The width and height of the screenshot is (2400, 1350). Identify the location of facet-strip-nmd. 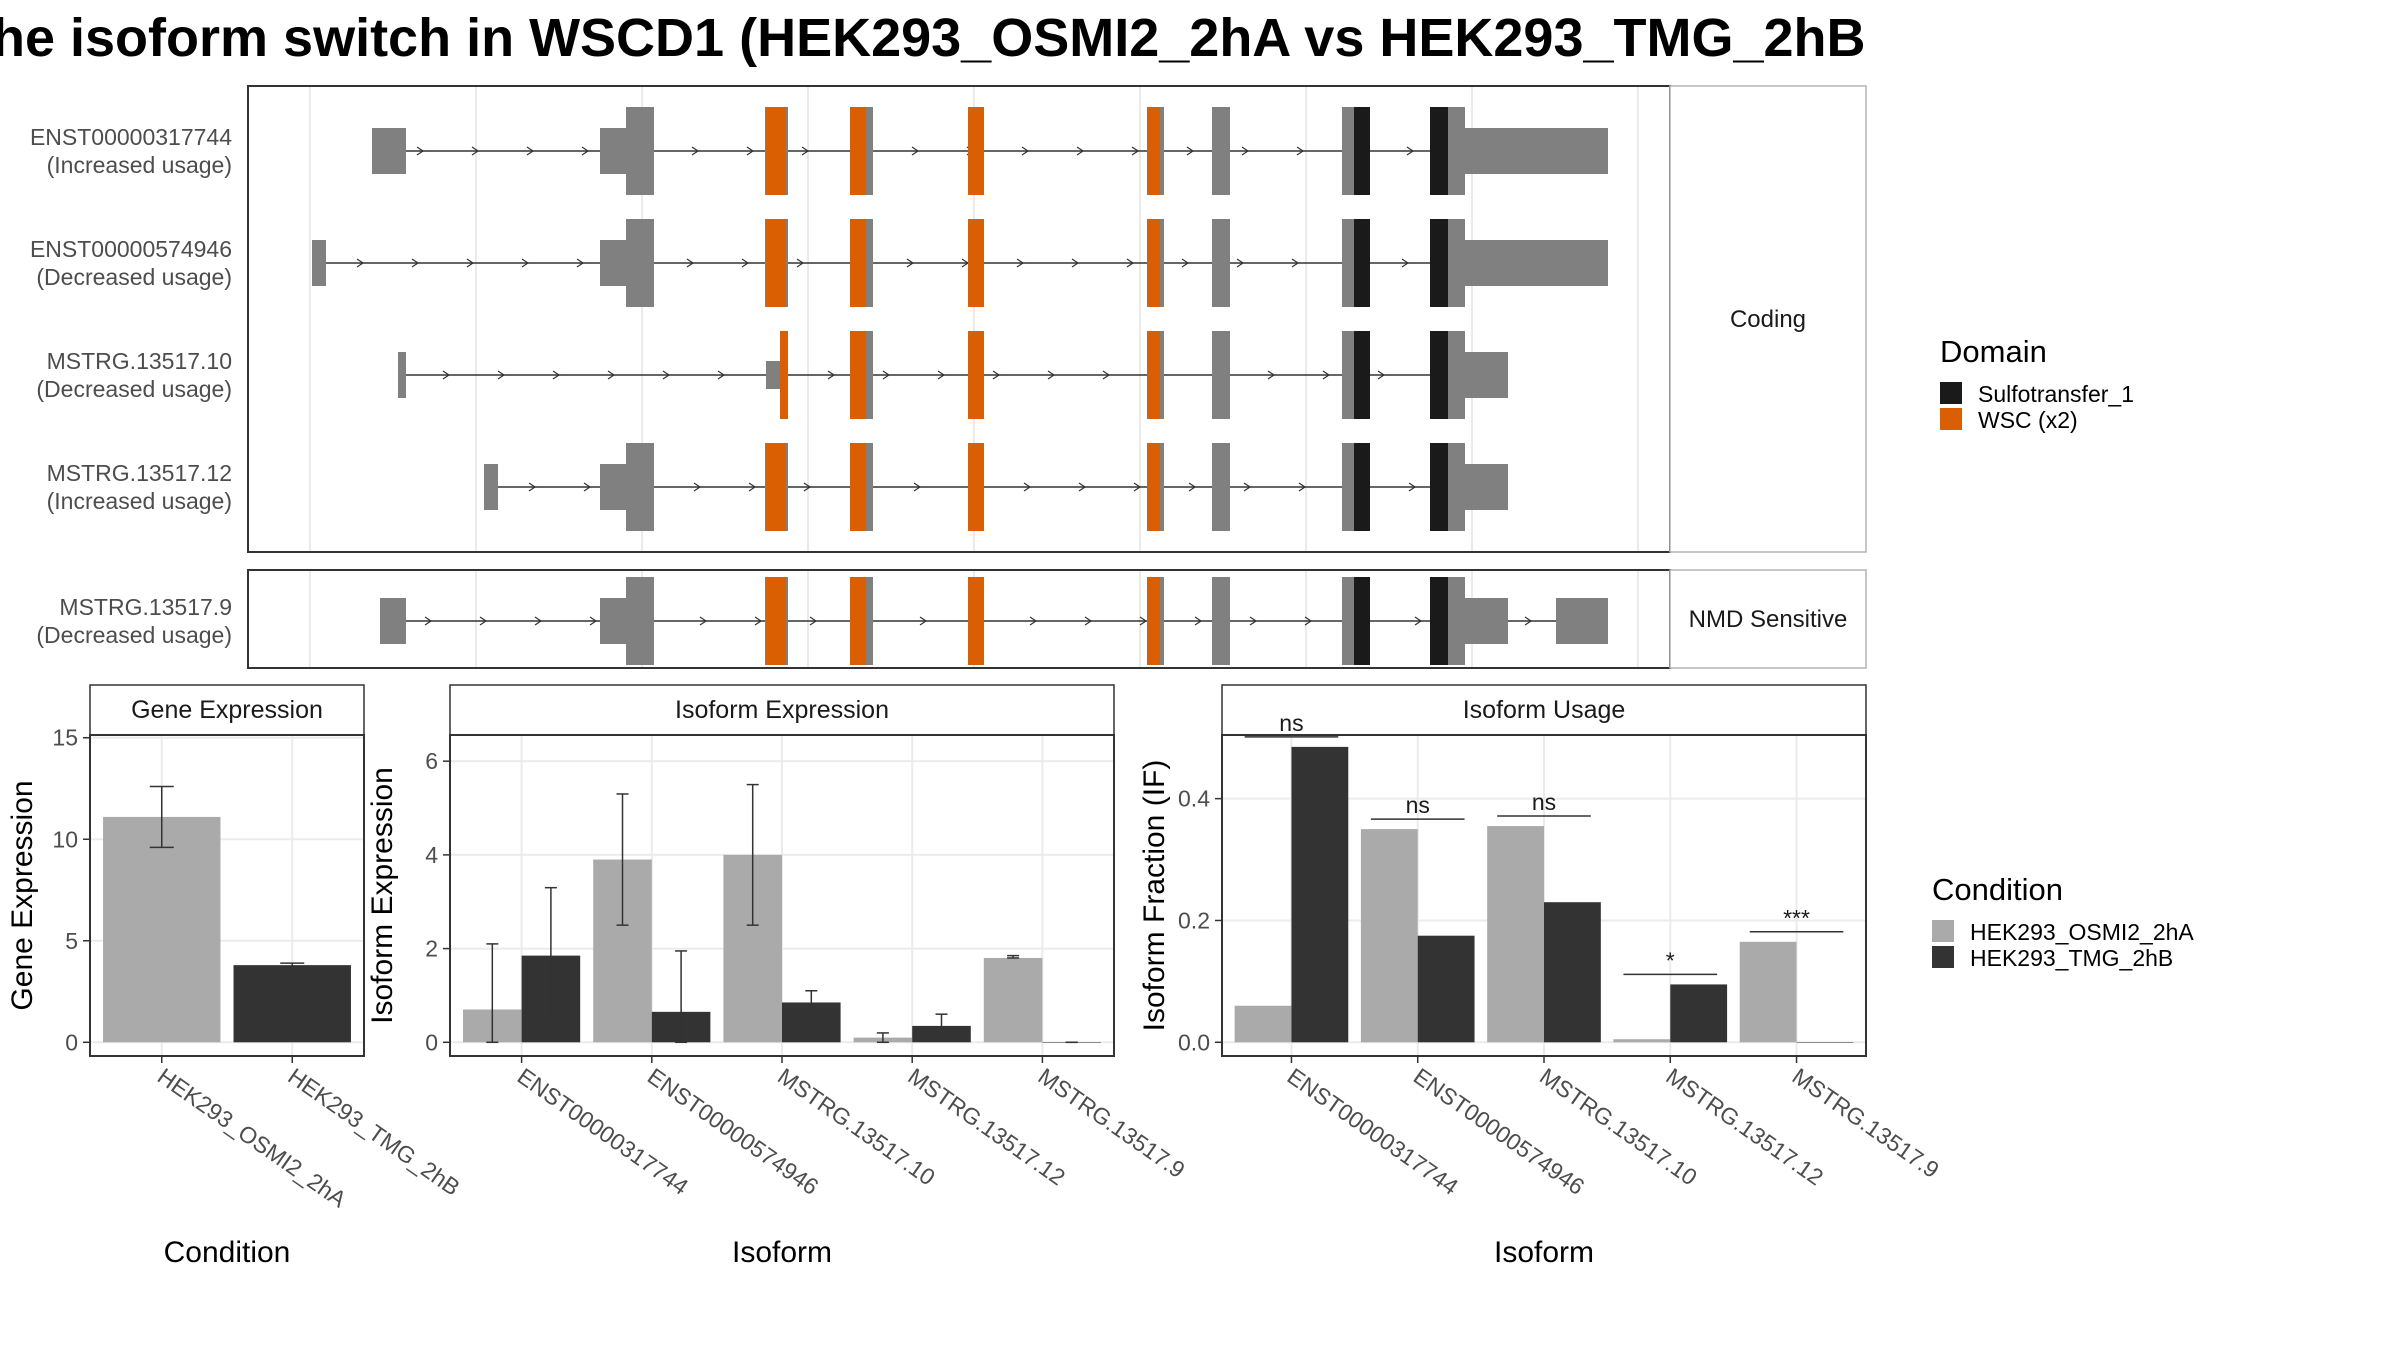
(1768, 619).